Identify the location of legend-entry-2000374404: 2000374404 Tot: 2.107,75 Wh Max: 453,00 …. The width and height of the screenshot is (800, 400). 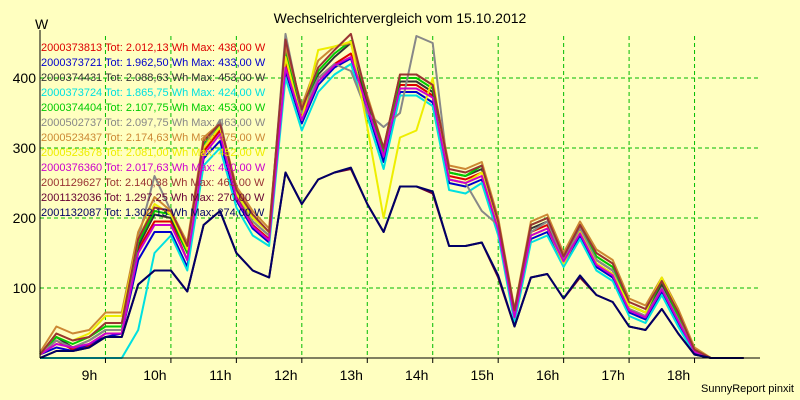
(153, 108).